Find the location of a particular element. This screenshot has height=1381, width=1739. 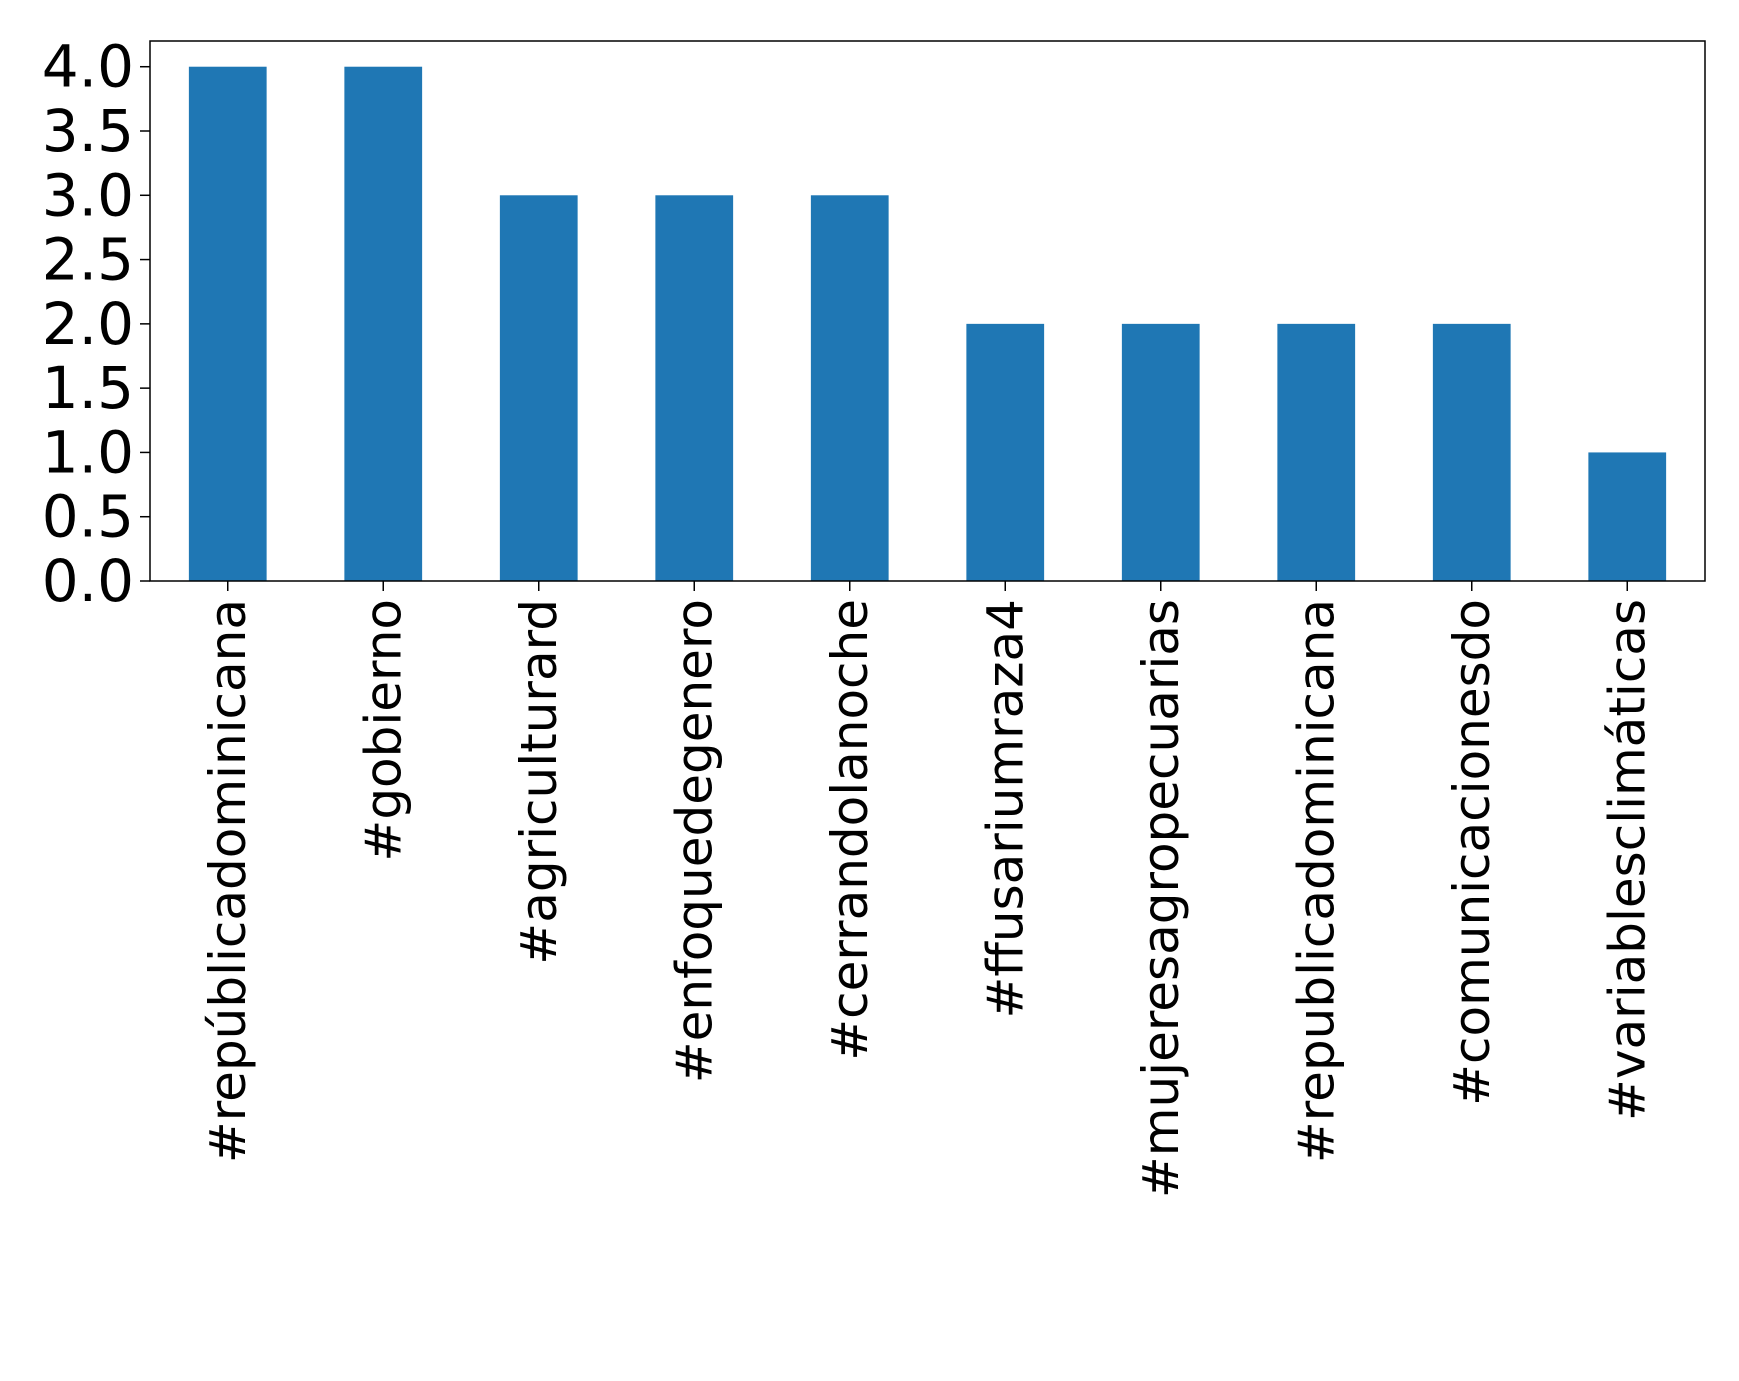

x-tick-label: #gobierno is located at coordinates (383, 730).